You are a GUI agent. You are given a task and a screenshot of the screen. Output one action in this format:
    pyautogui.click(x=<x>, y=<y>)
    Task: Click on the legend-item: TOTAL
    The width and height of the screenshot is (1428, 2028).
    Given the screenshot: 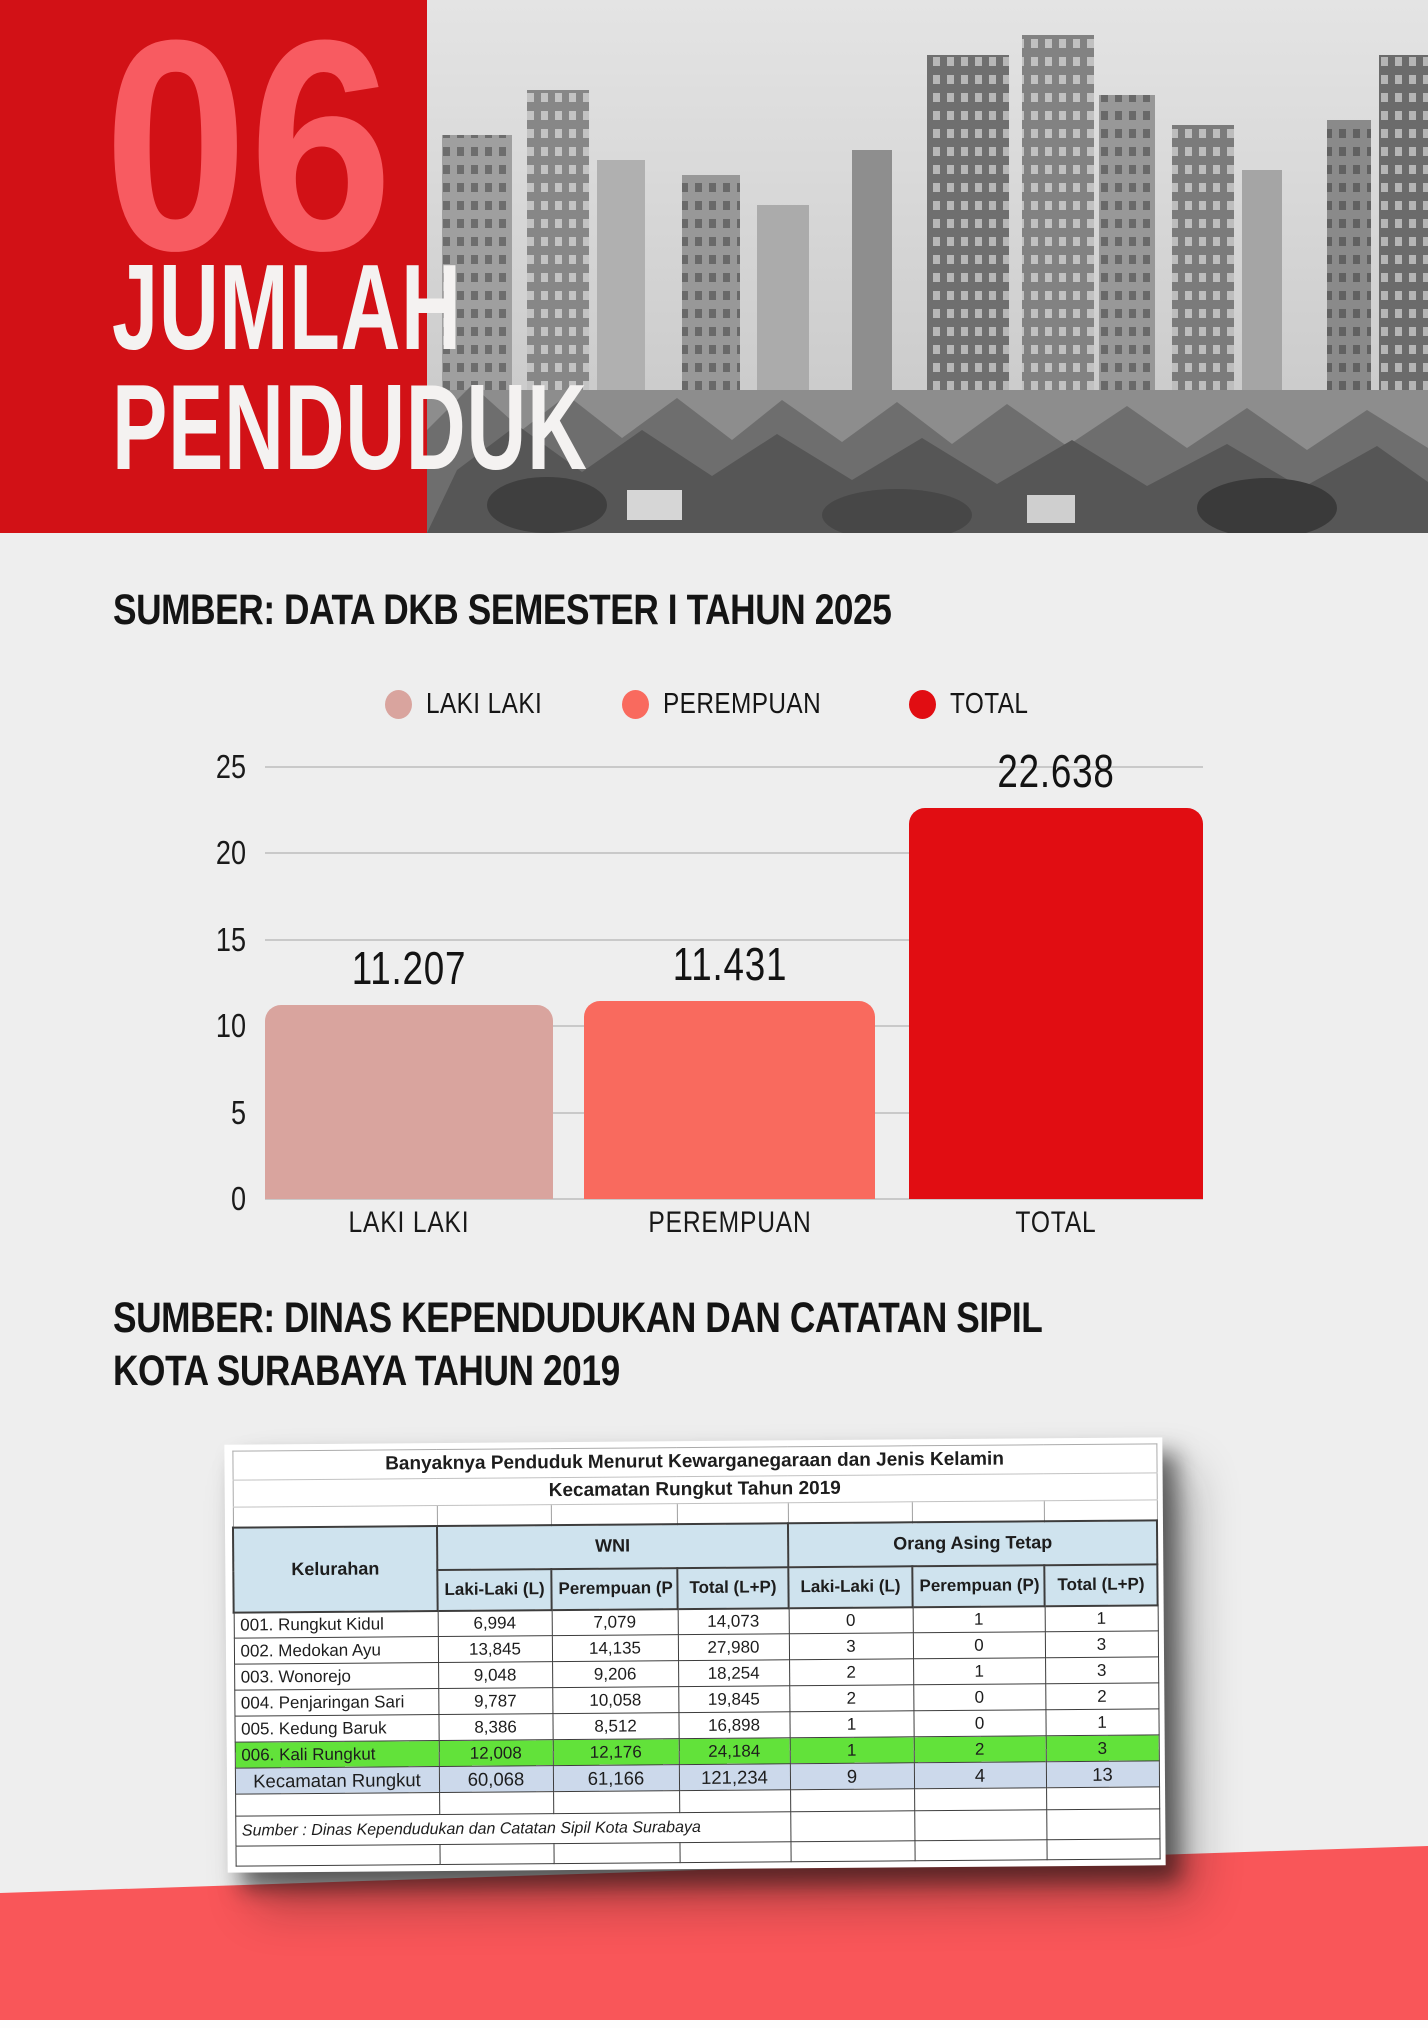 What is the action you would take?
    pyautogui.click(x=976, y=704)
    